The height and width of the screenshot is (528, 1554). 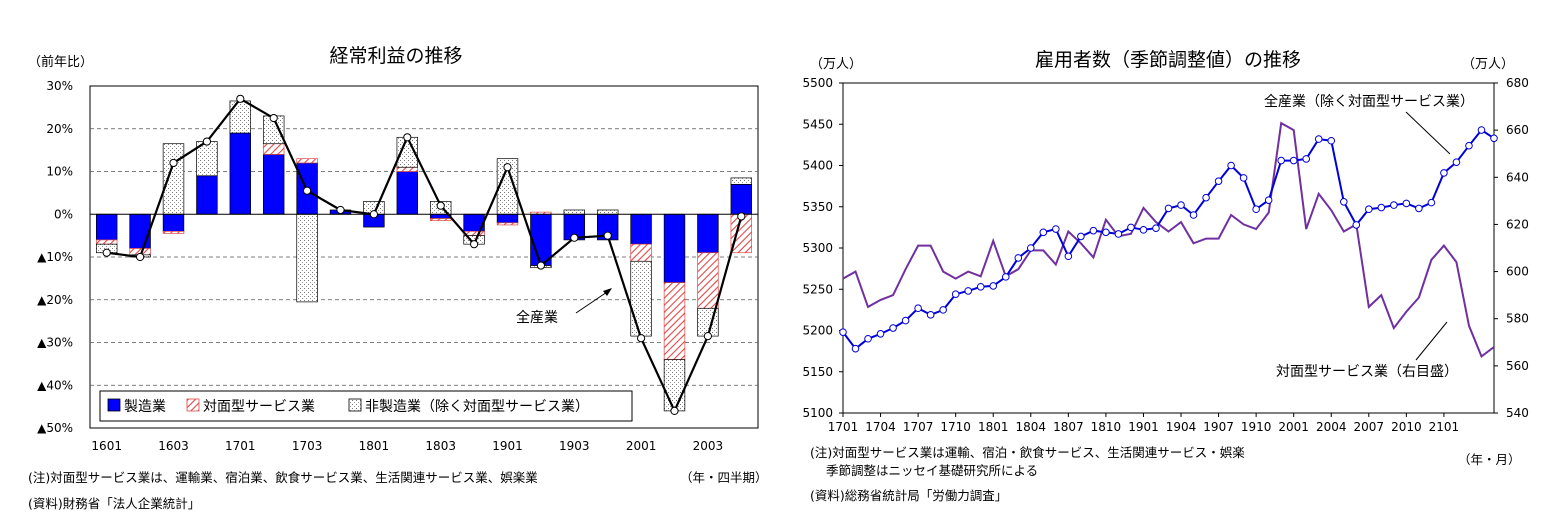 I want to click on profit-y-ticks: 30% 20% 10% 0% ▲10% ▲20% ▲30% ▲40% ▲50%, so click(x=55, y=257).